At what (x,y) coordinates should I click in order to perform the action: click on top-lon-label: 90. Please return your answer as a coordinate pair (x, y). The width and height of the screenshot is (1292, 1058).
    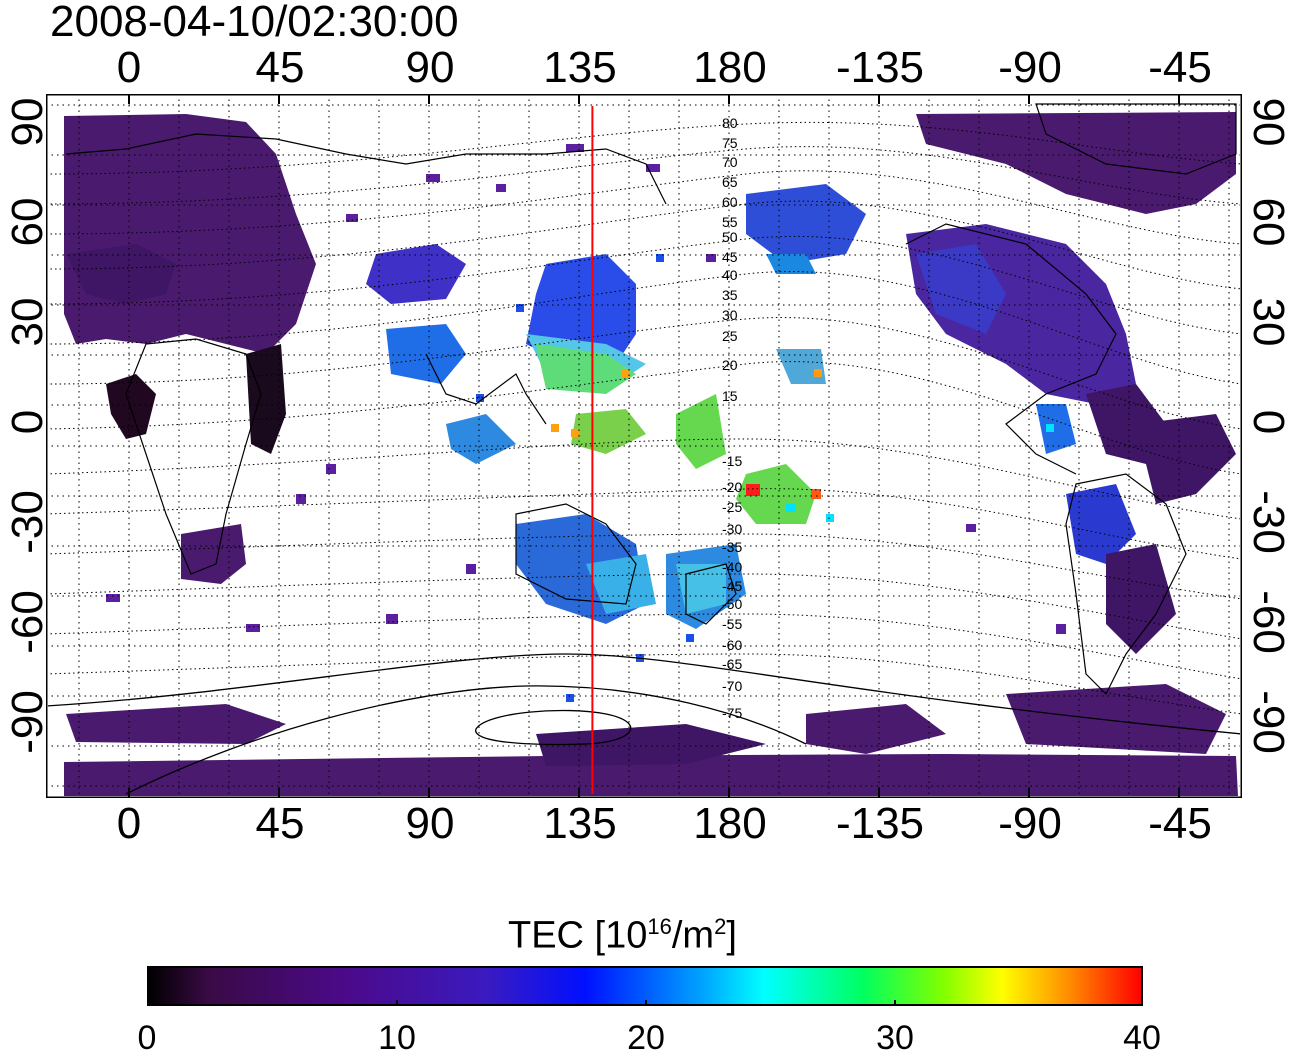
    Looking at the image, I should click on (430, 67).